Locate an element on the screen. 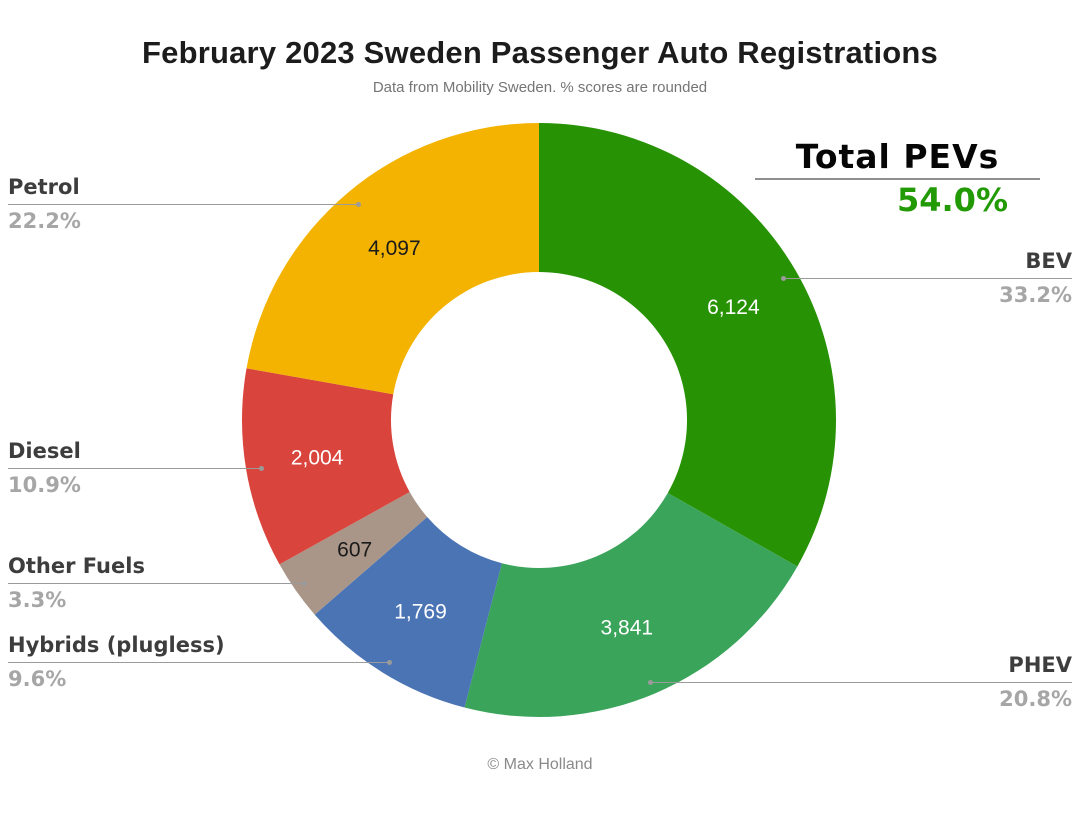  leader-dot-petrol is located at coordinates (358, 204).